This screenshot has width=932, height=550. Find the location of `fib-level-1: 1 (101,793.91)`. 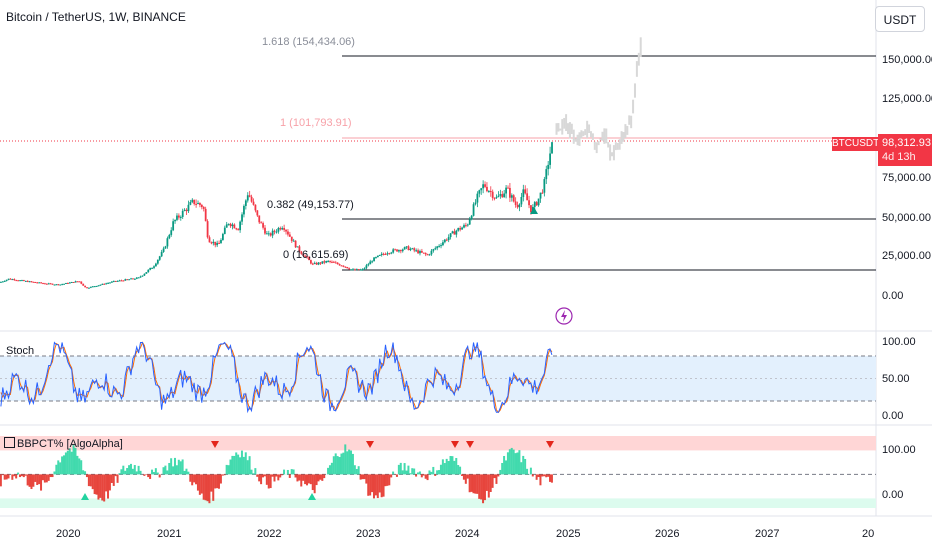

fib-level-1: 1 (101,793.91) is located at coordinates (316, 123).